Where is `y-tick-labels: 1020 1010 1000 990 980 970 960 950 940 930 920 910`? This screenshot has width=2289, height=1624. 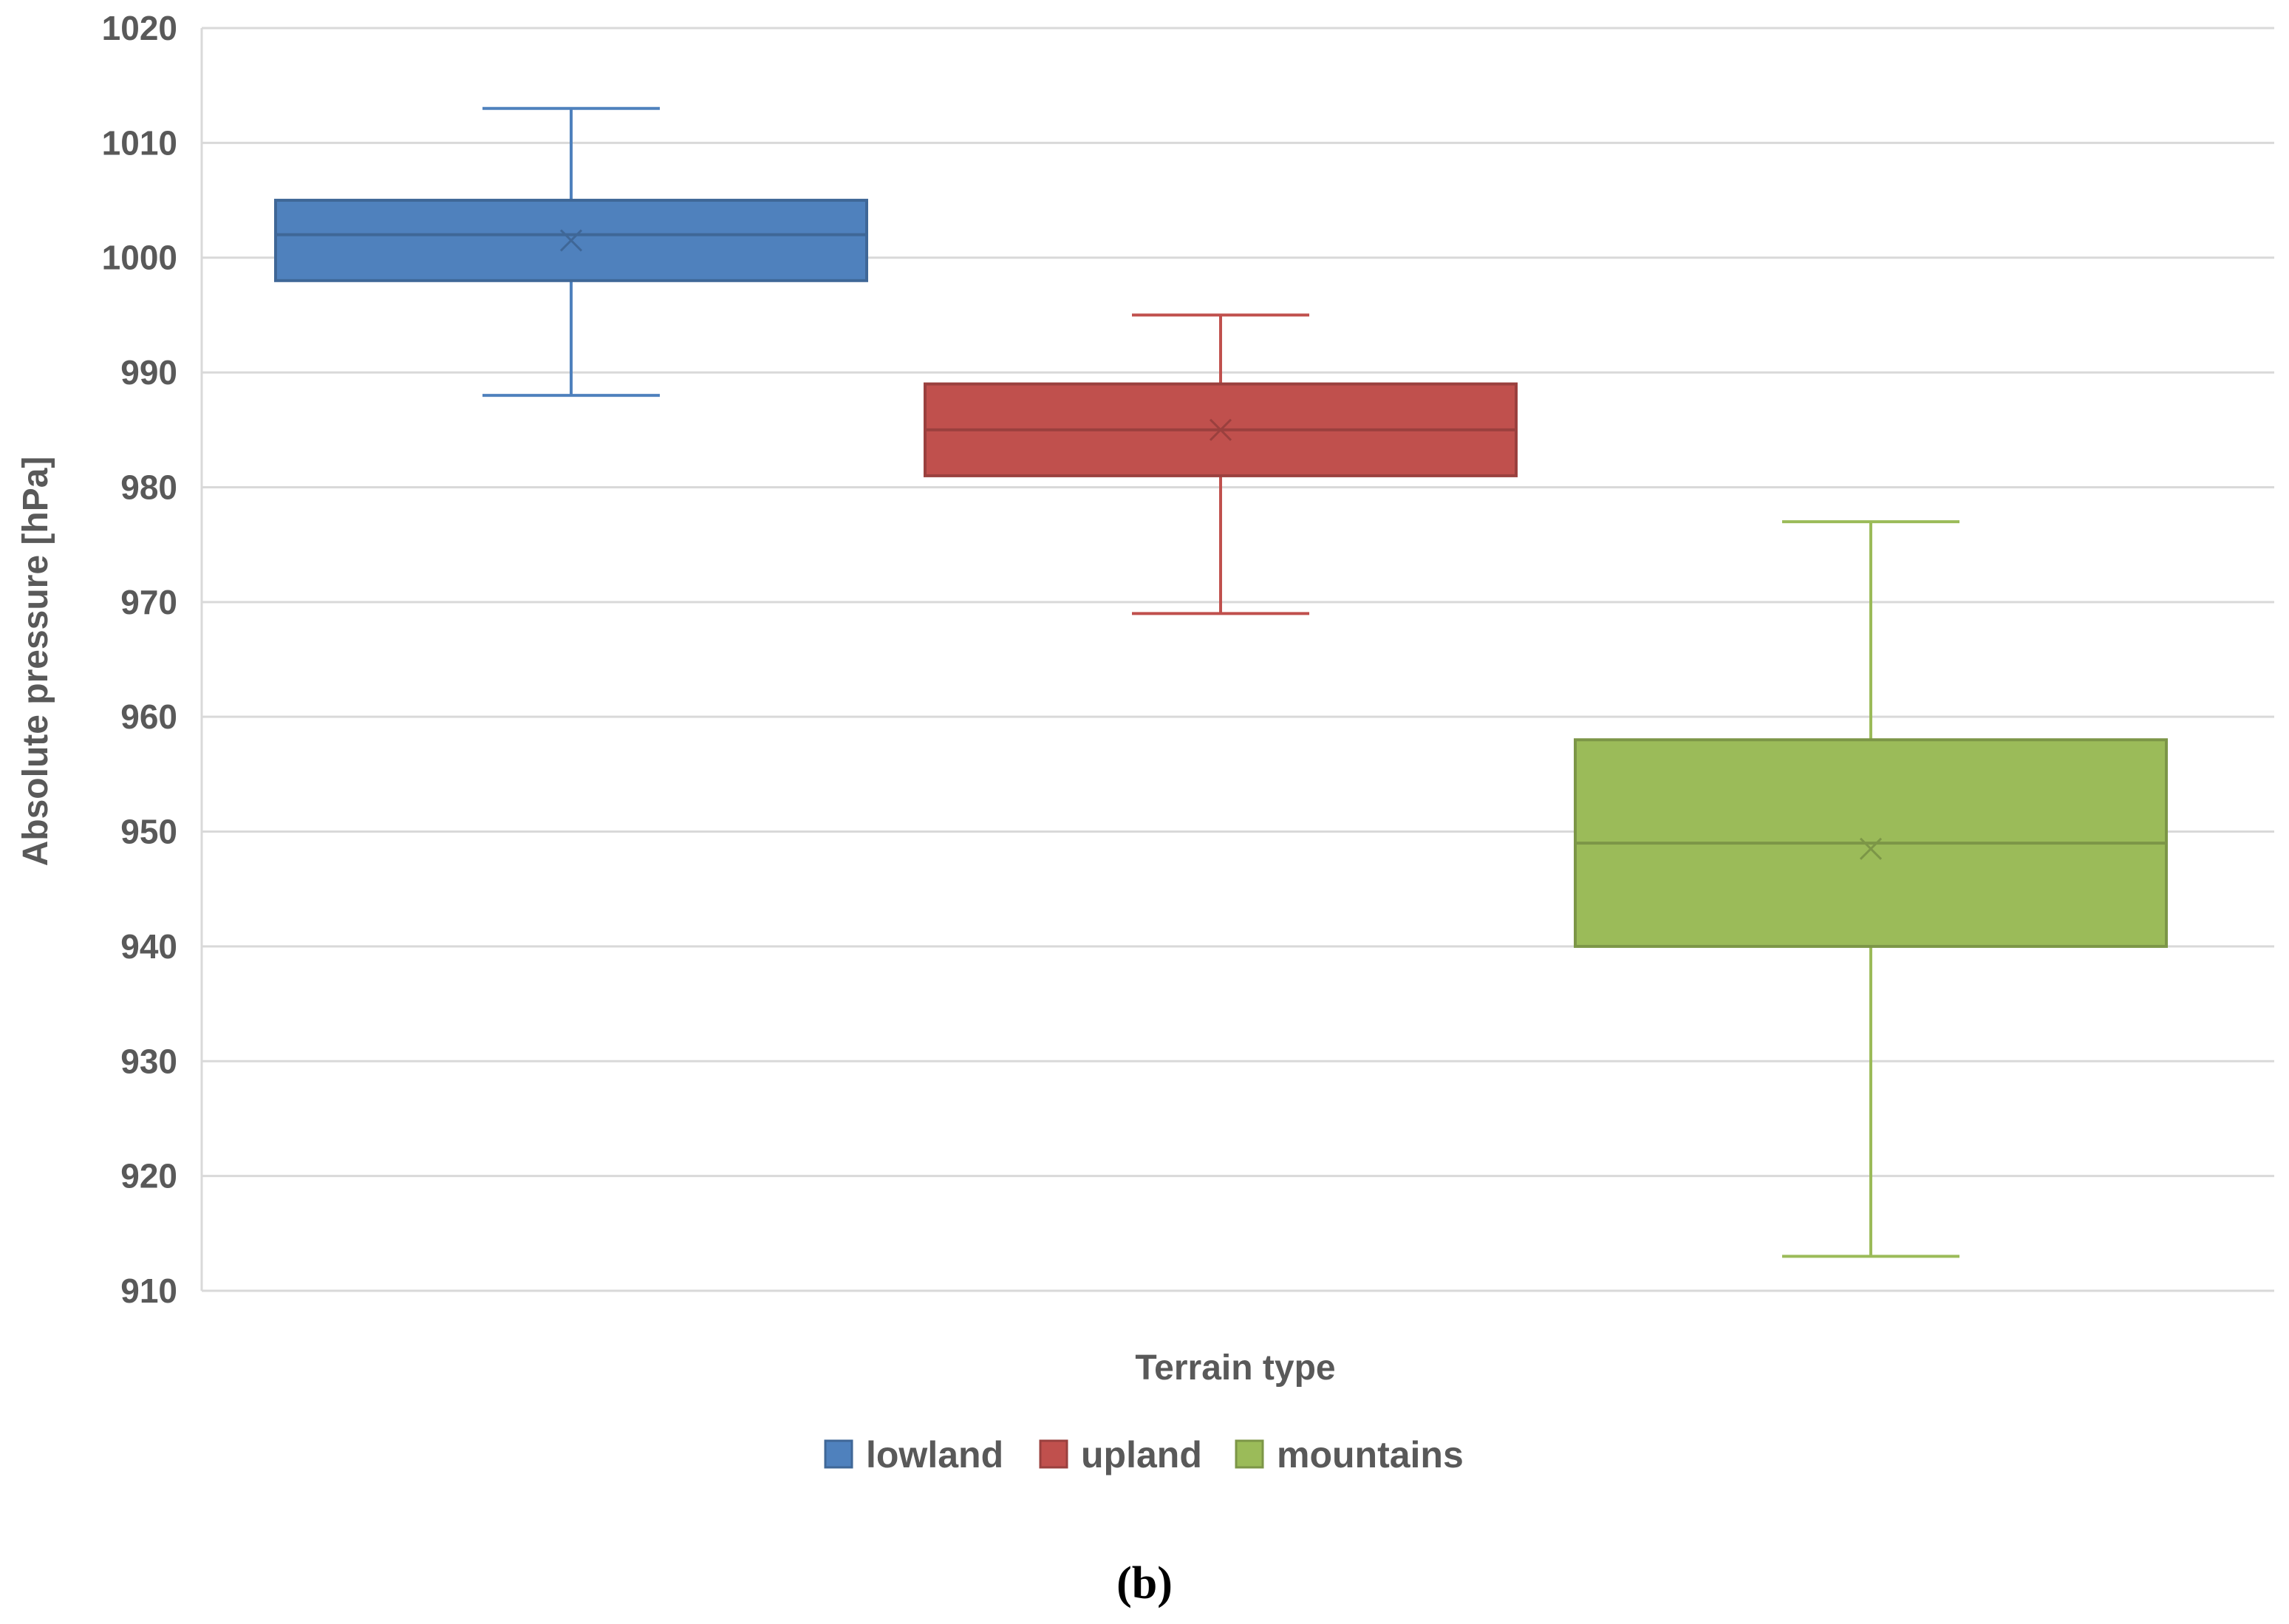 y-tick-labels: 1020 1010 1000 990 980 970 960 950 940 930 920 910 is located at coordinates (139, 659).